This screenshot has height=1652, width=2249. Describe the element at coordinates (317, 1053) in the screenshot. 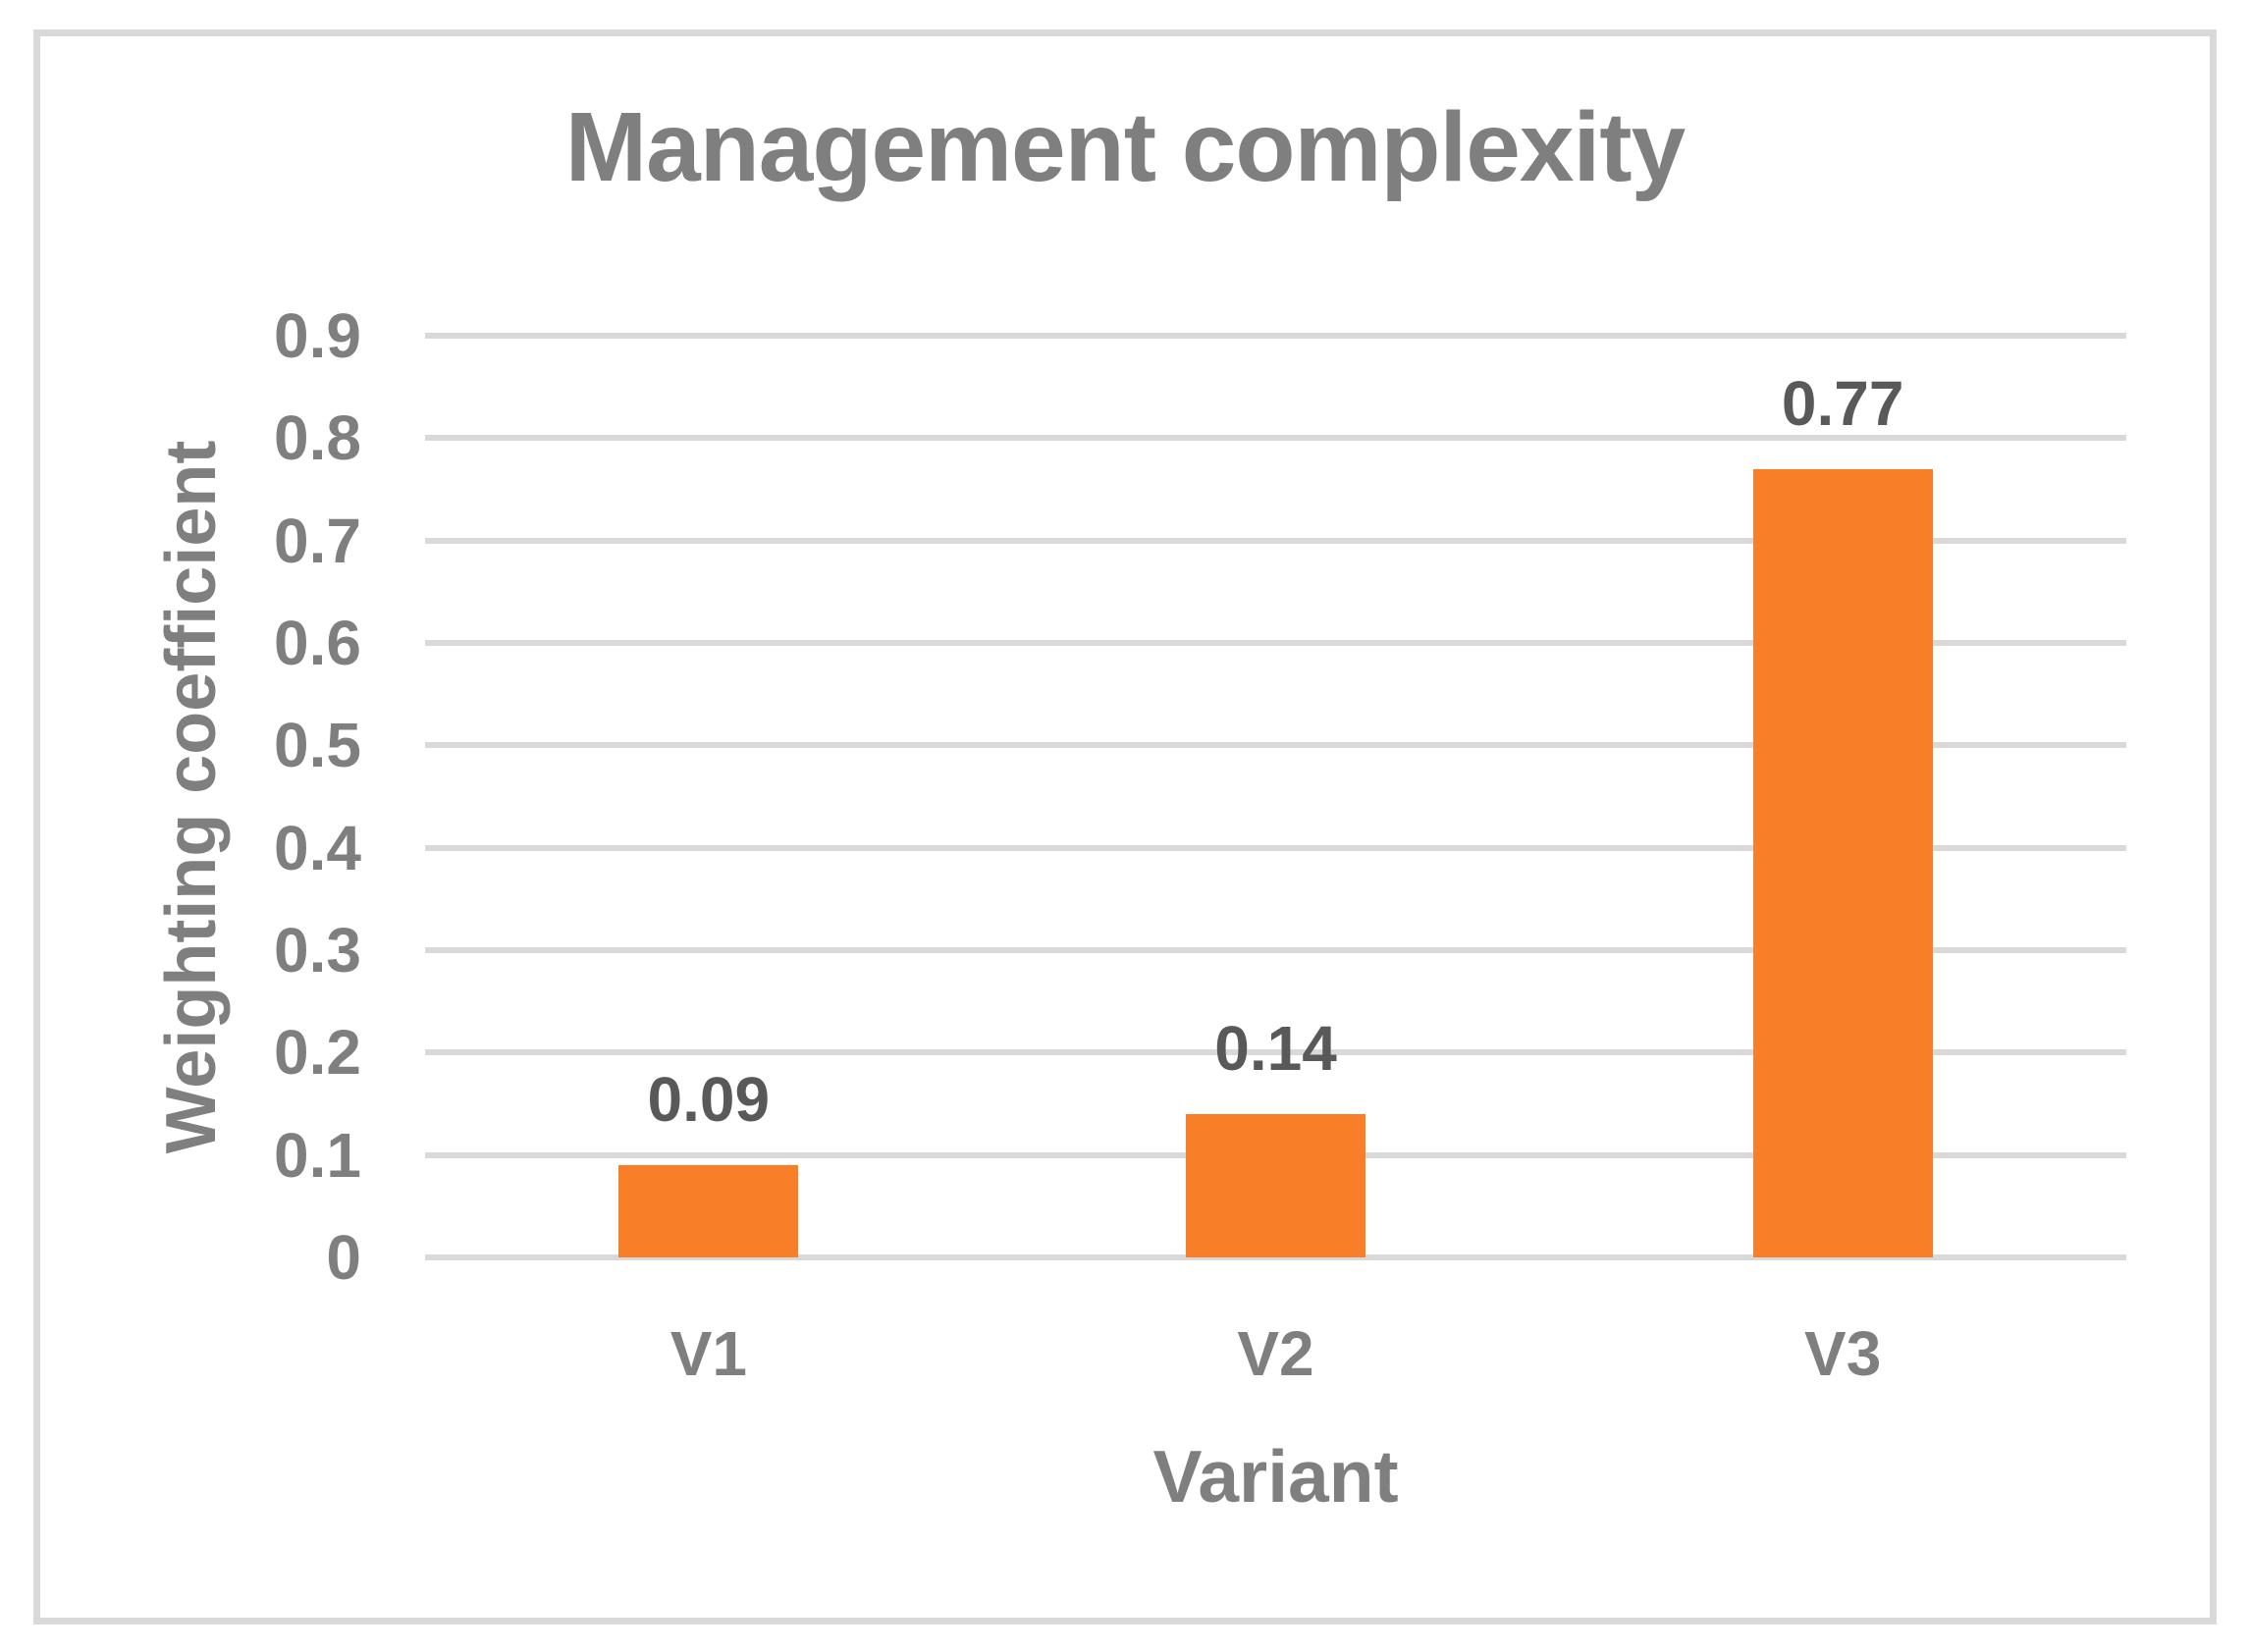

I see `y-tick-label: 0.2` at that location.